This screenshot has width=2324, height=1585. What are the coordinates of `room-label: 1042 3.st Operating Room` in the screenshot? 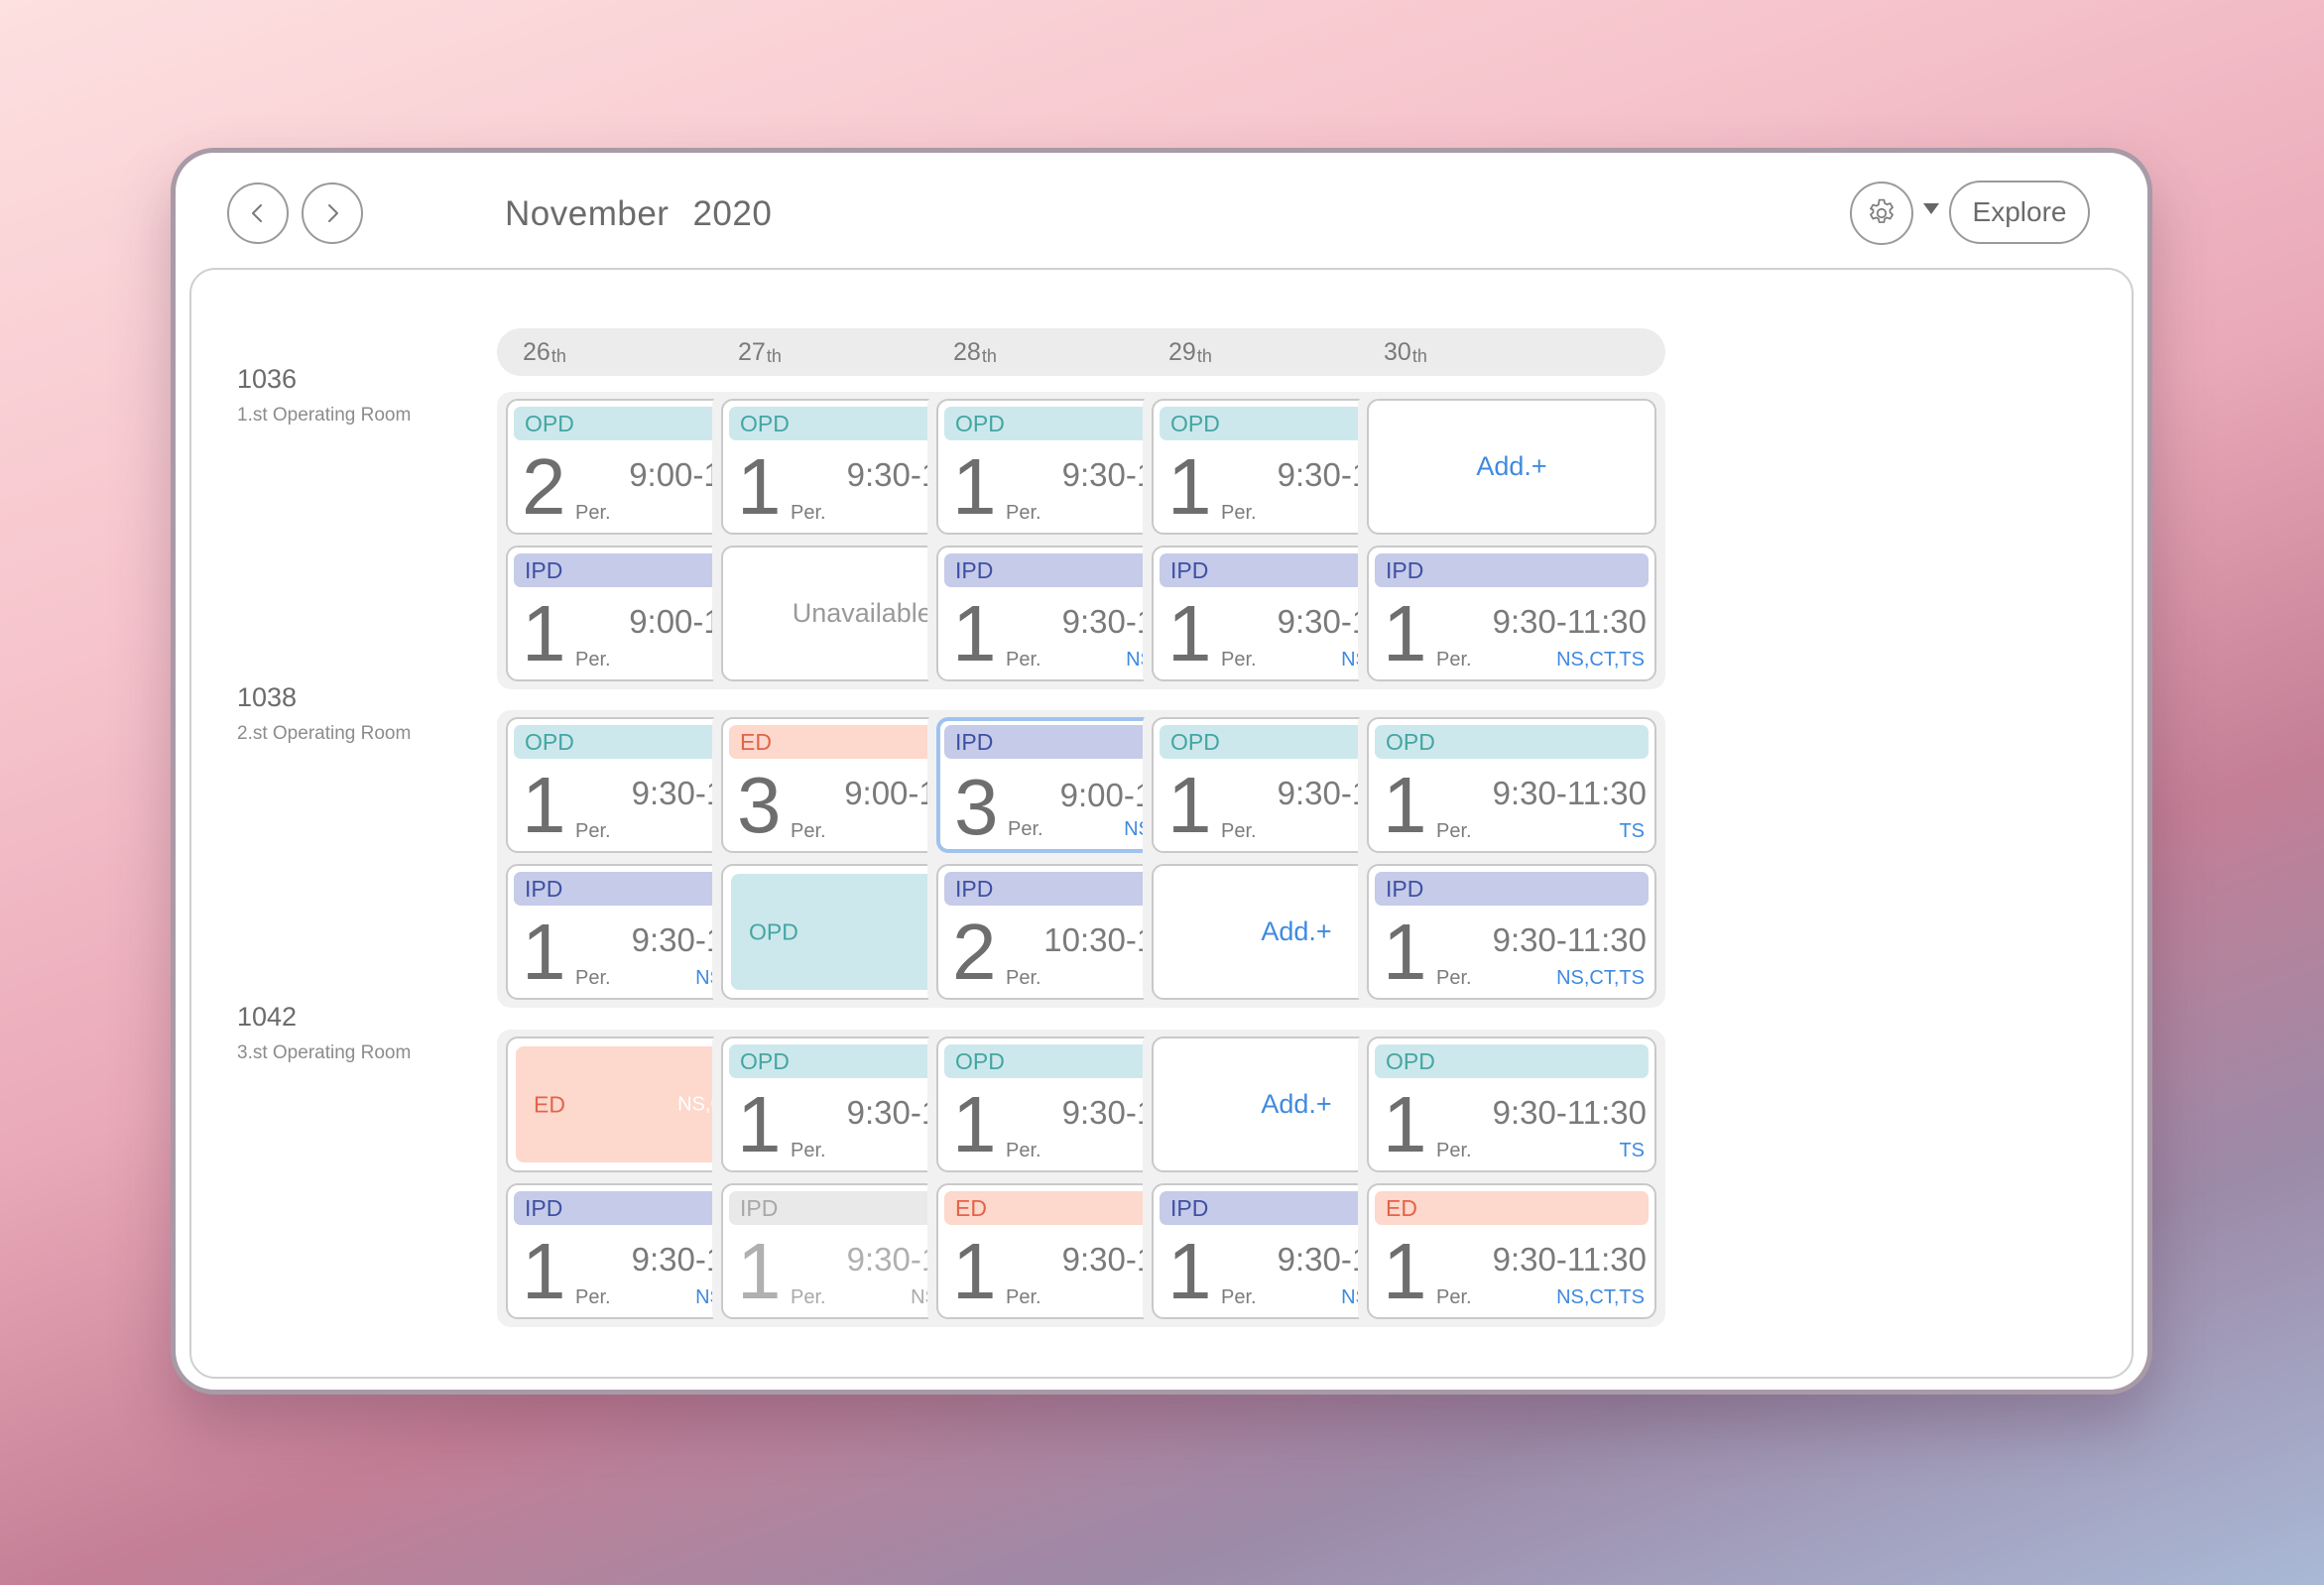 It's located at (324, 1033).